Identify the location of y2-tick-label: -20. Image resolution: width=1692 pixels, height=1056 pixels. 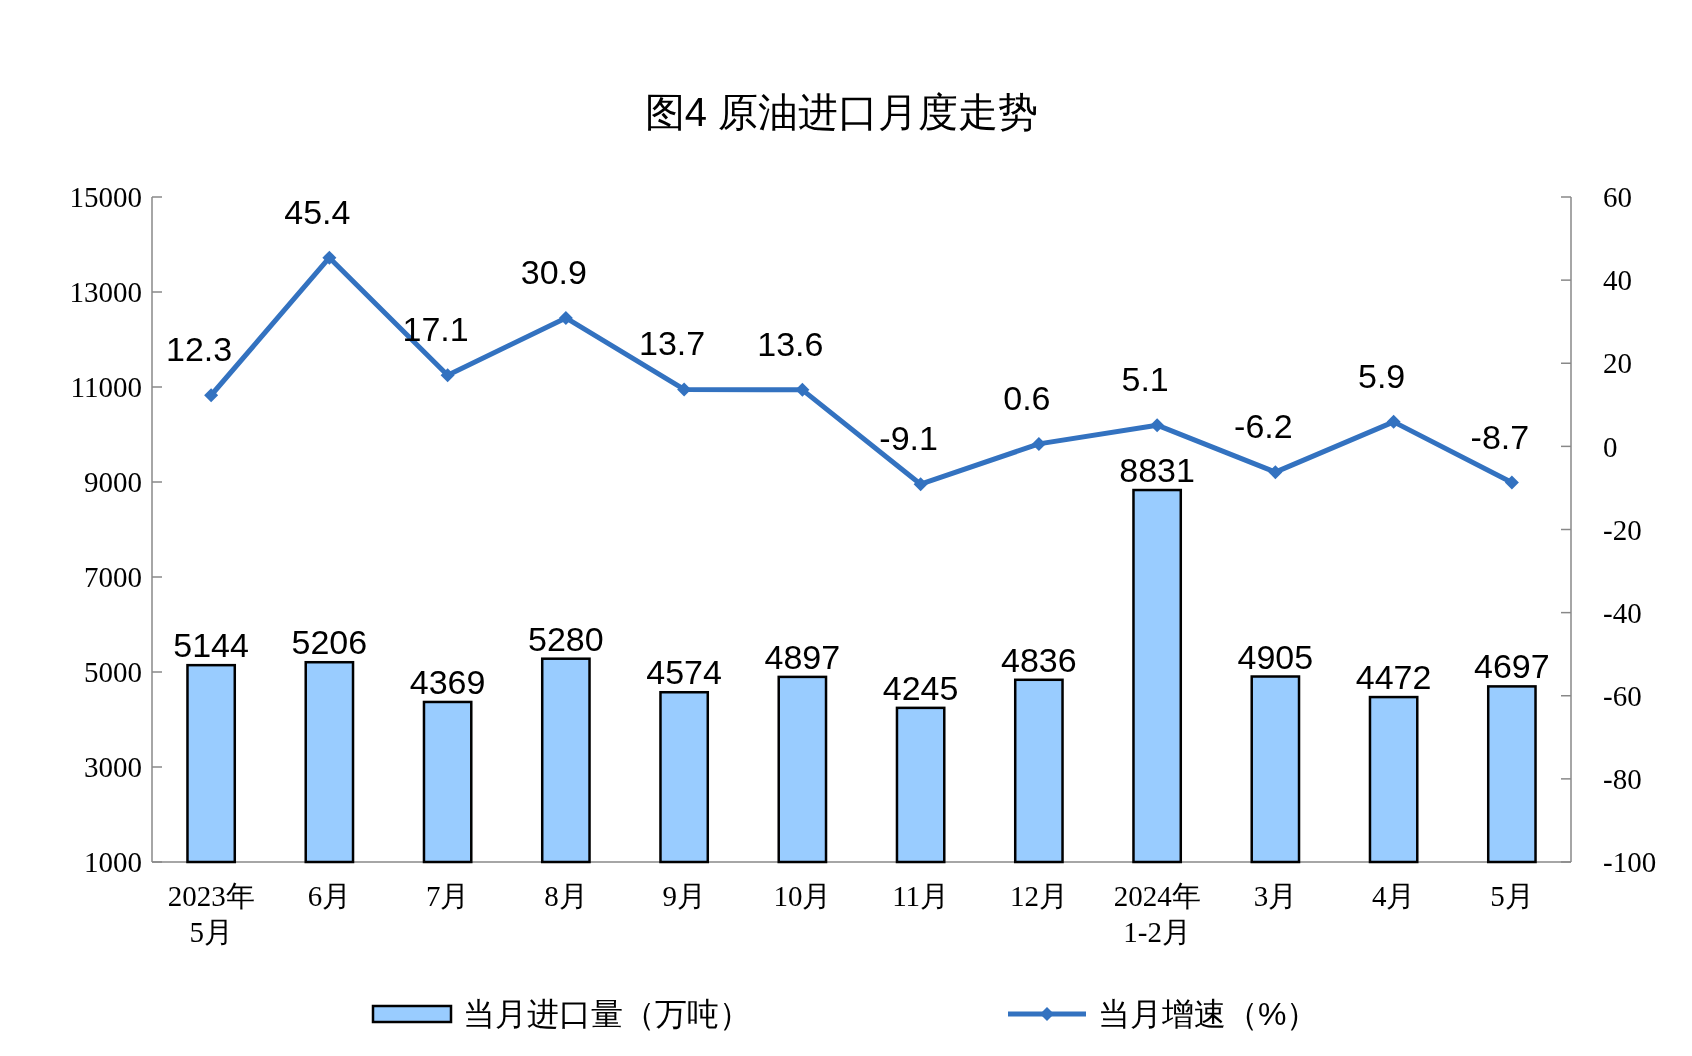
(1622, 529).